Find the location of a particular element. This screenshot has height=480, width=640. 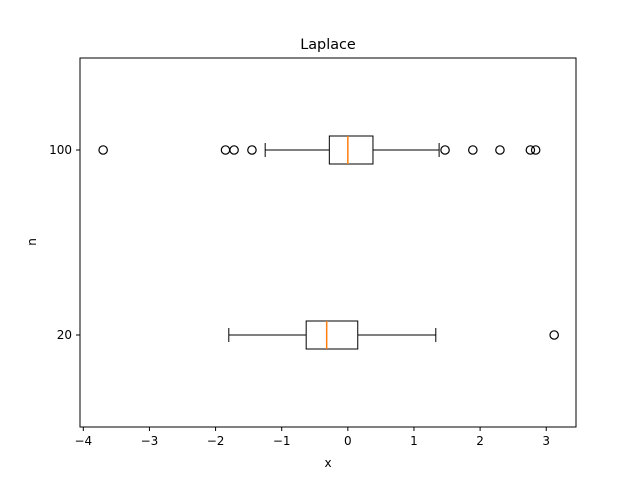

x-tick-label: 1 is located at coordinates (414, 441).